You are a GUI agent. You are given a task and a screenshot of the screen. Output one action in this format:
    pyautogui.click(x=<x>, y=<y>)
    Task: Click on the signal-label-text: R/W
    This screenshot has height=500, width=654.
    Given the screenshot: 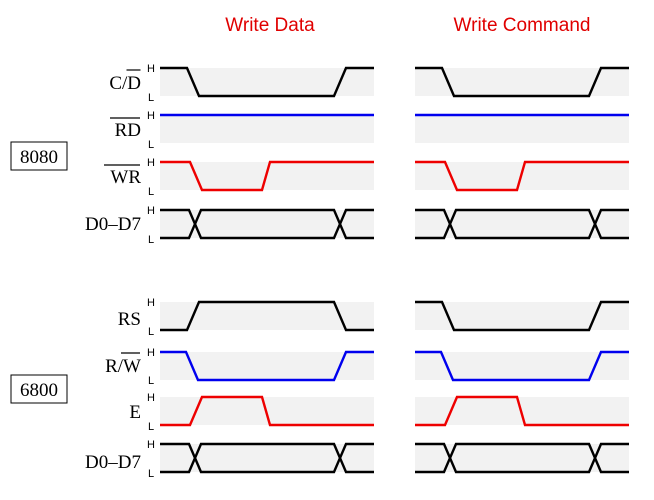 What is the action you would take?
    pyautogui.click(x=123, y=366)
    